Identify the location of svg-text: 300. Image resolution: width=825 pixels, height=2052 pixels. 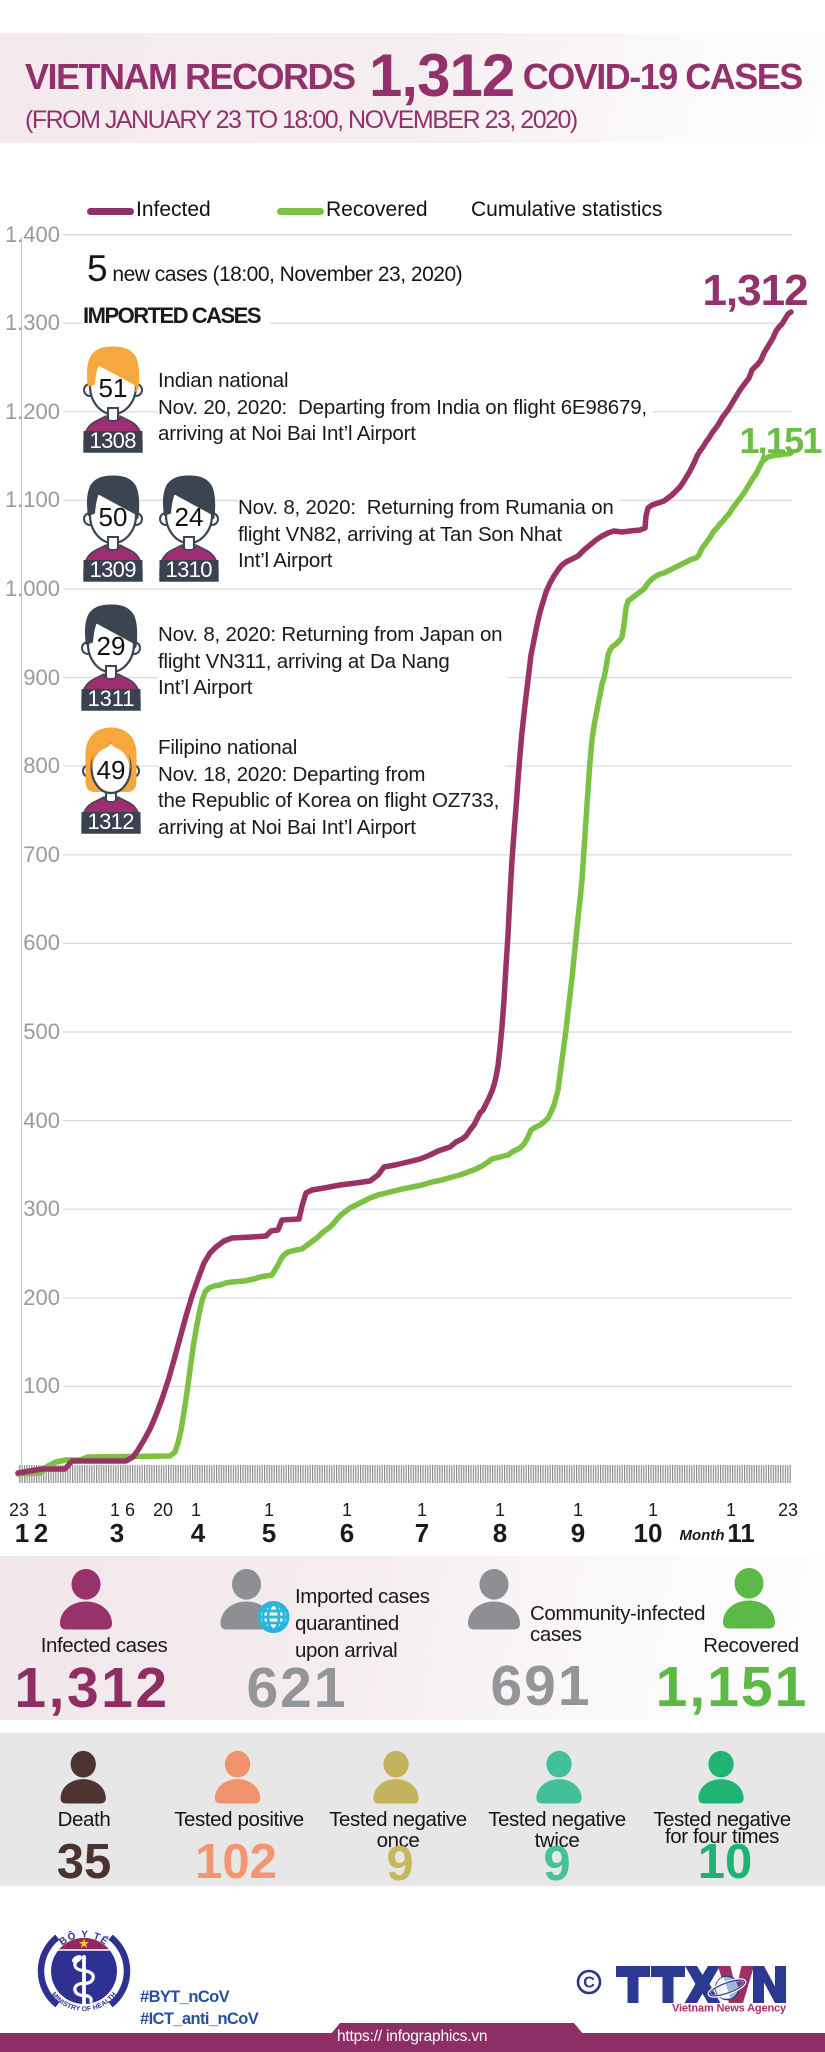
(41, 1208).